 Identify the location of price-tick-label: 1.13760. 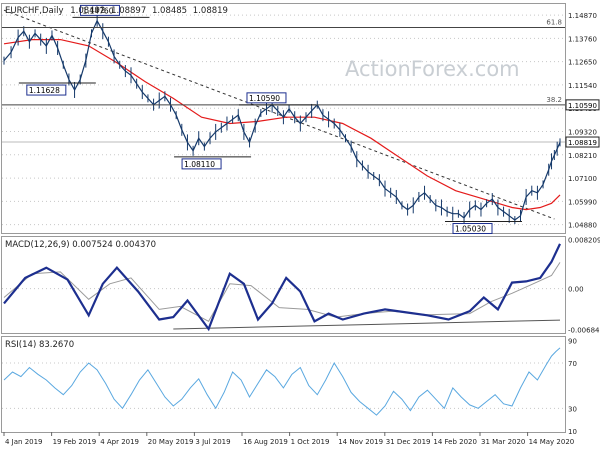
(582, 39).